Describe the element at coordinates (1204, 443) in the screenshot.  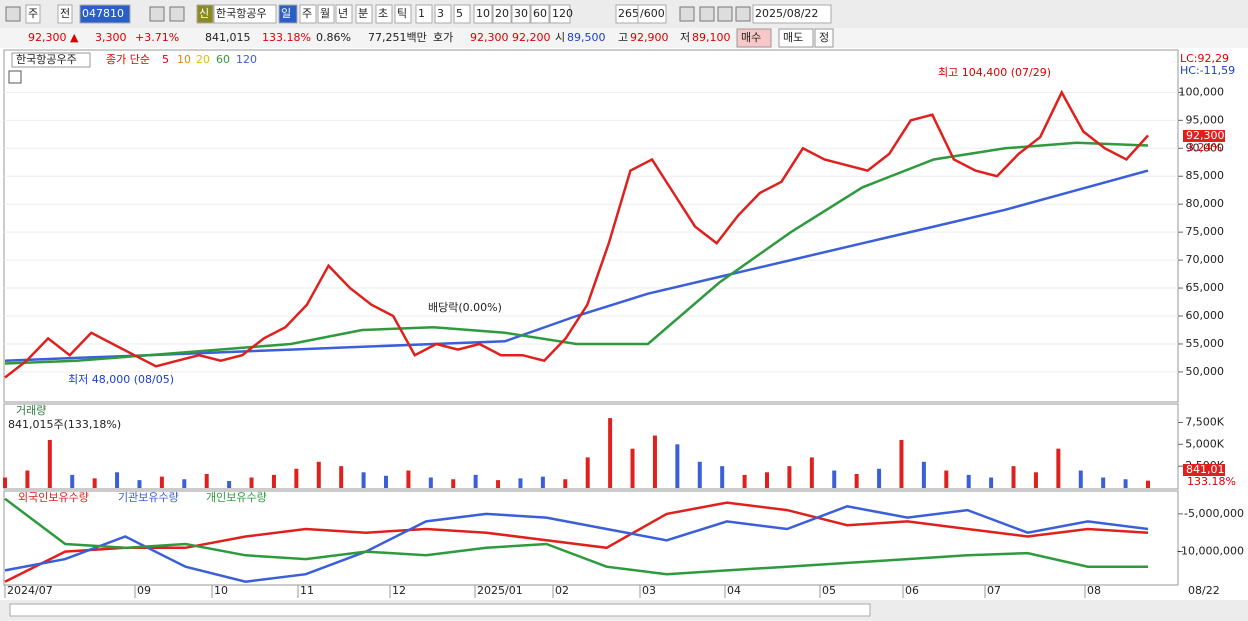
I see `y-tick-label: 5,000K` at that location.